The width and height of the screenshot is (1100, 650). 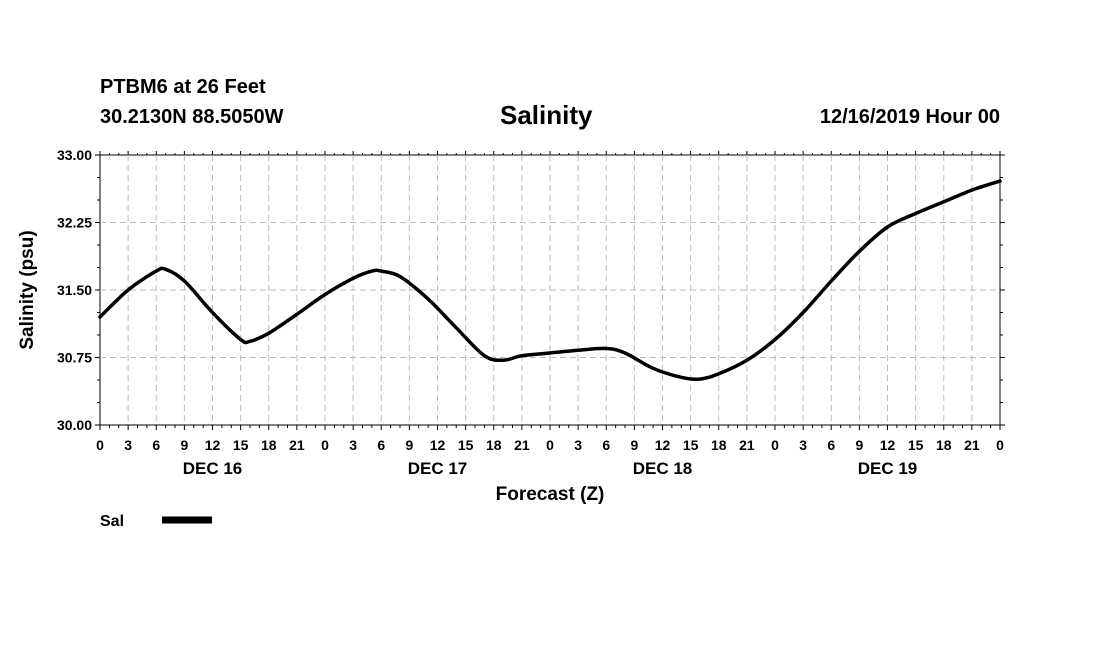 I want to click on station-label: PTBM6 at 26 Feet, so click(x=183, y=87).